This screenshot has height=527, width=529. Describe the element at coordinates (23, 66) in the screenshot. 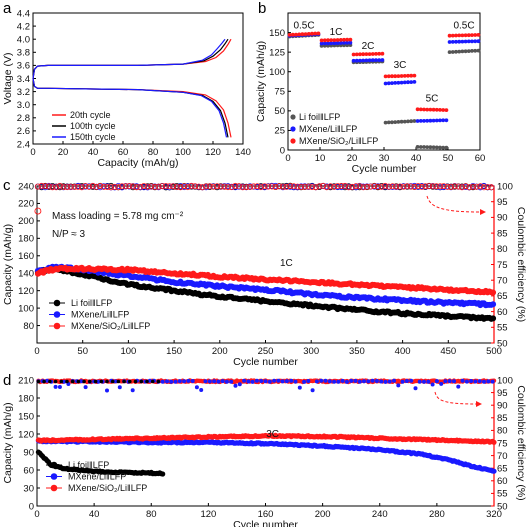

I see `y-tick-label: 3.6` at that location.